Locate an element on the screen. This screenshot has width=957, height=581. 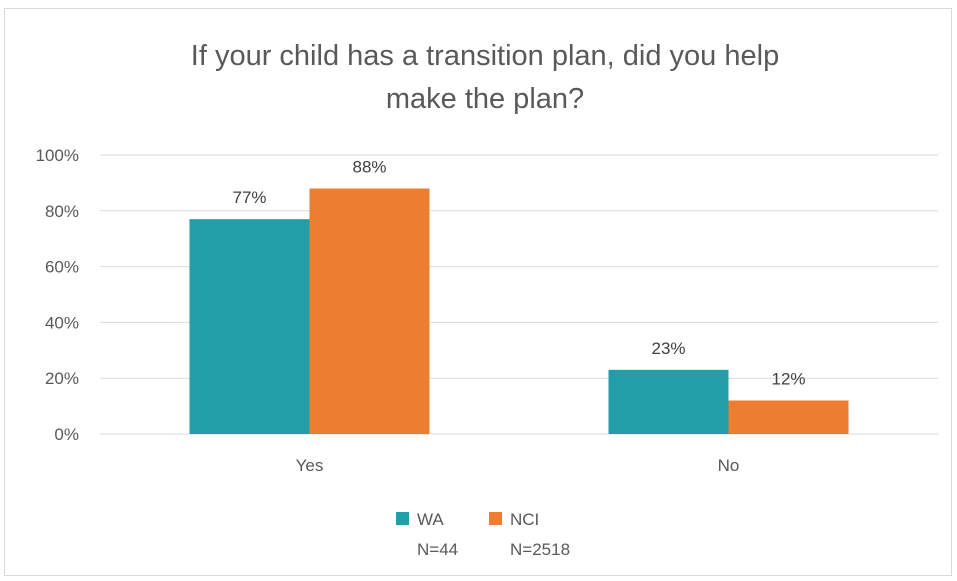
data-label-nci-no: 12% is located at coordinates (788, 379).